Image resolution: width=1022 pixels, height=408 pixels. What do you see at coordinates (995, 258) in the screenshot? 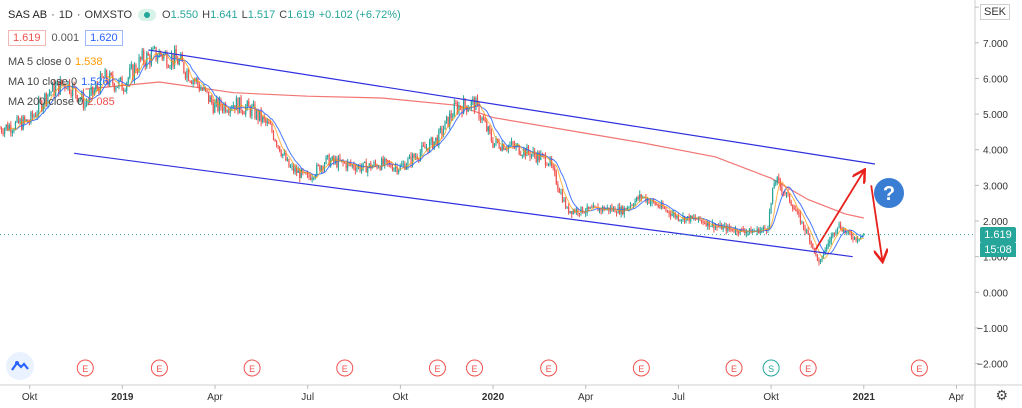
I see `y-tick-label: 1.000` at bounding box center [995, 258].